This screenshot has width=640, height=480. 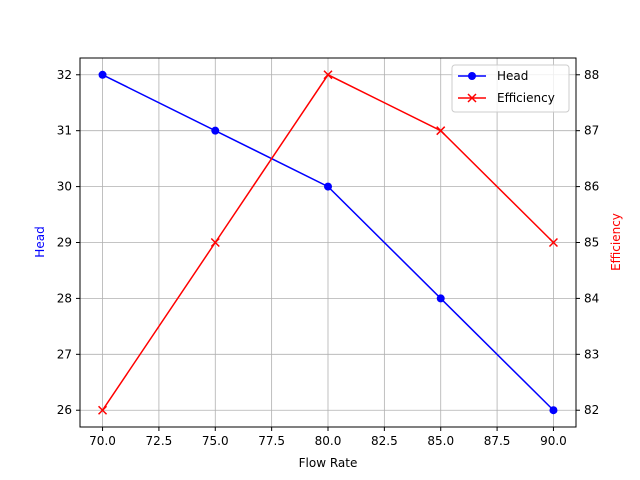 I want to click on y-right-tick-label: 85, so click(x=591, y=243).